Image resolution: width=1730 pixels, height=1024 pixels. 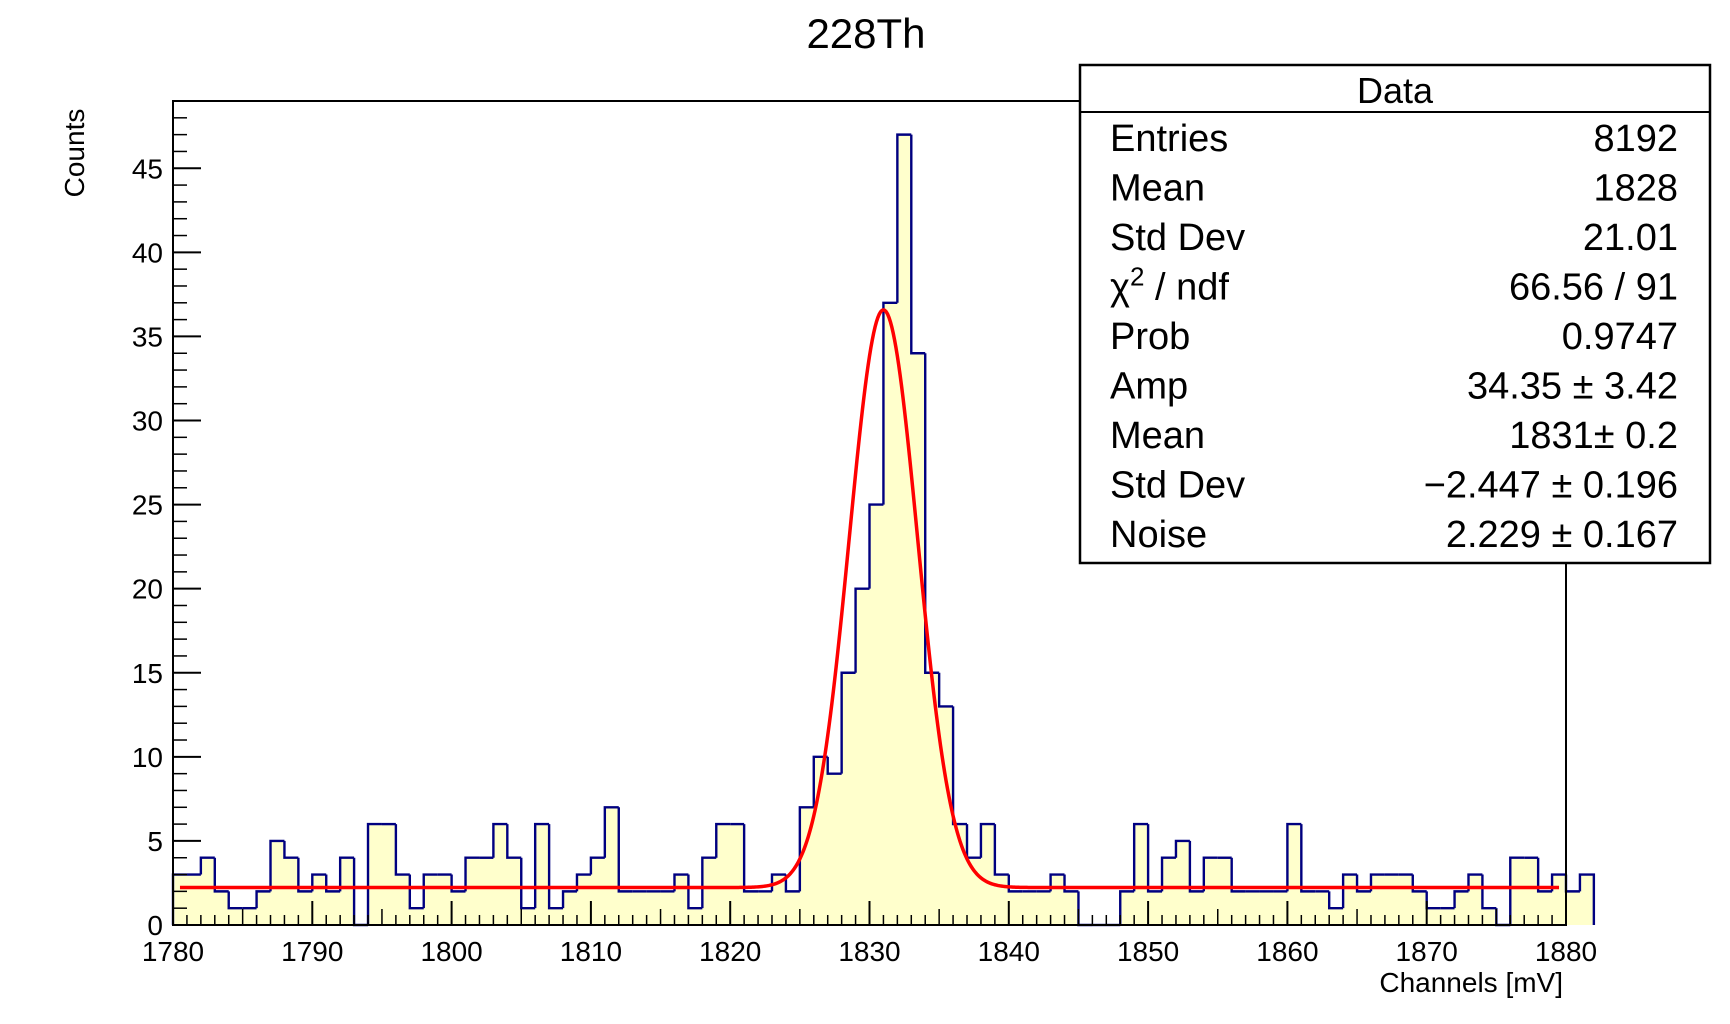 I want to click on stats-row-value: 8192, so click(x=1635, y=139).